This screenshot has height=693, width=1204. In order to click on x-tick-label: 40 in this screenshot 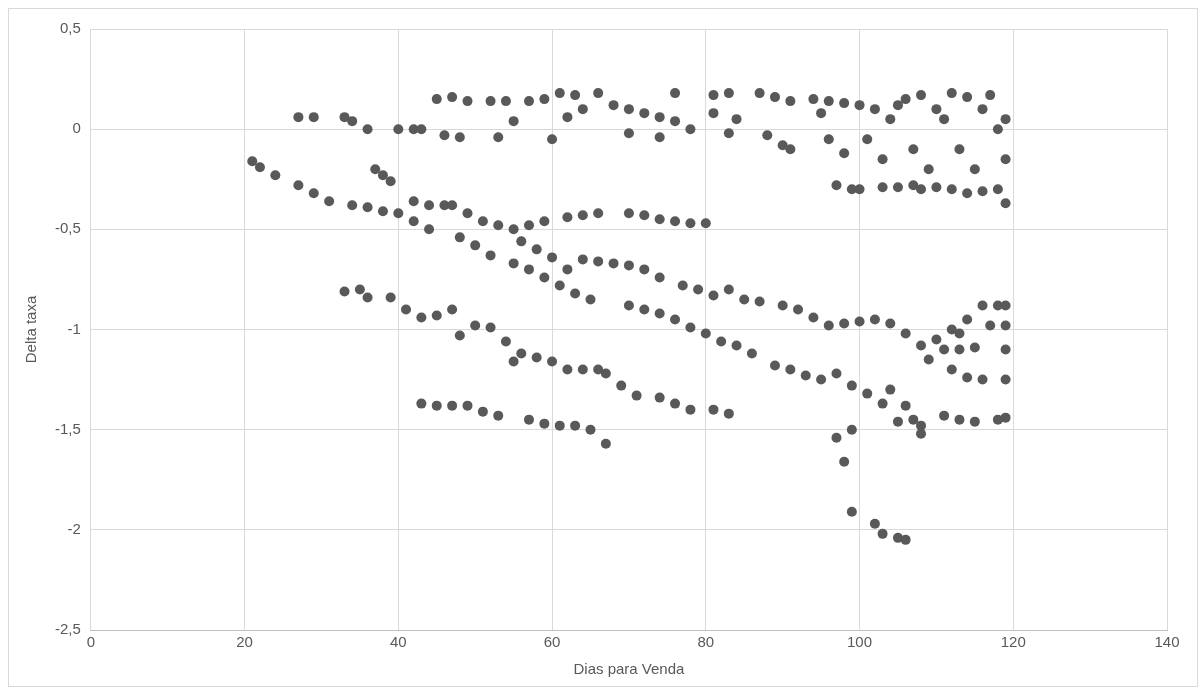, I will do `click(398, 642)`.